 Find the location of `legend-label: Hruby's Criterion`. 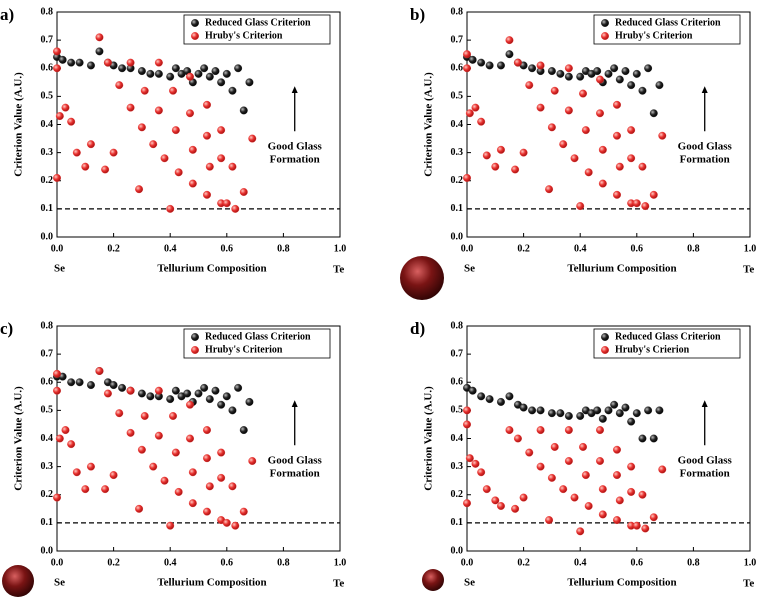

legend-label: Hruby's Criterion is located at coordinates (244, 35).